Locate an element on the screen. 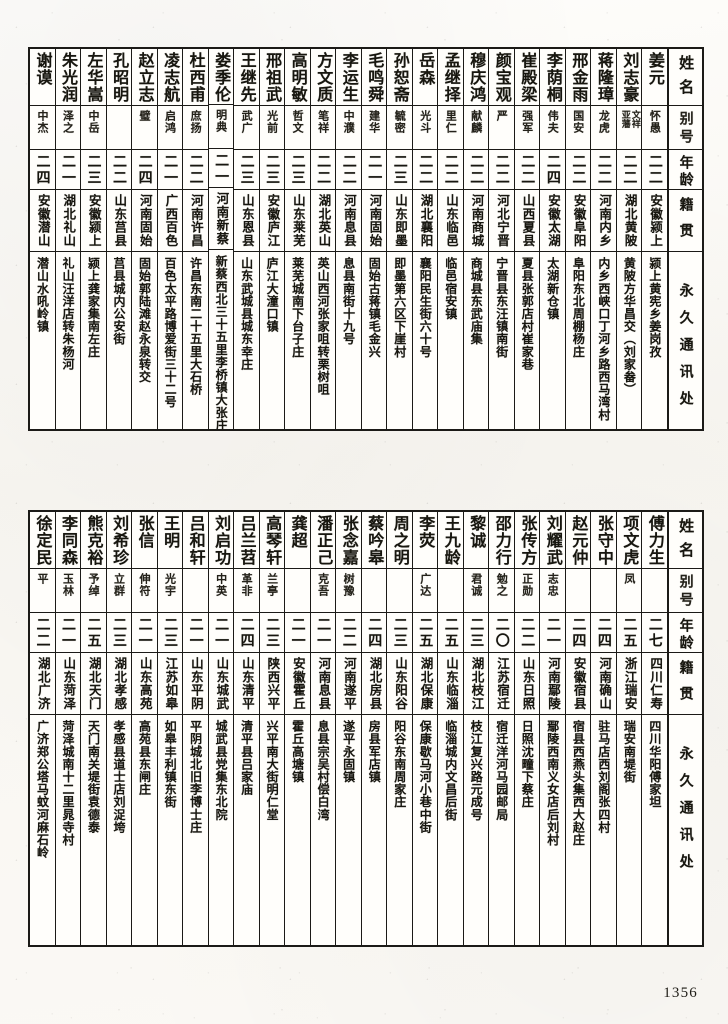  person-column: 王明 光宇 二三 江苏如皋 如皋丰利镇东街 is located at coordinates (169, 728).